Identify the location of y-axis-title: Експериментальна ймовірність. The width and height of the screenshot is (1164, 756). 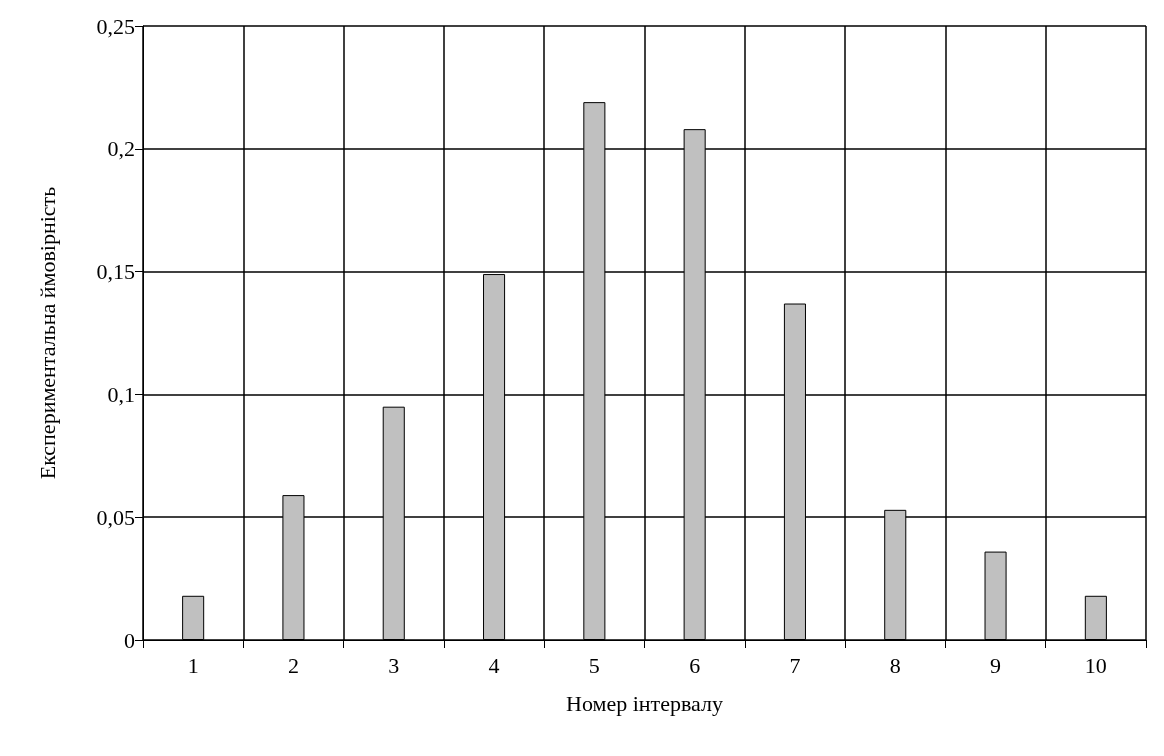
(47, 333).